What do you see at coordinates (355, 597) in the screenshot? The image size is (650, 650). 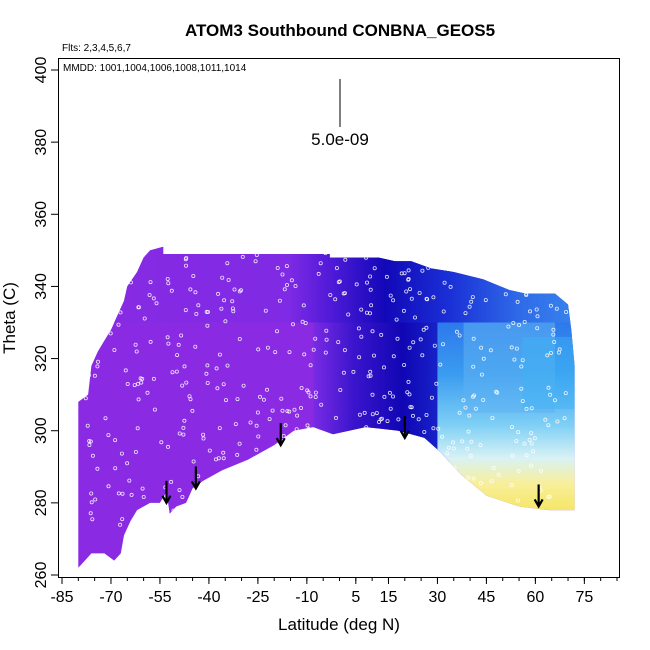 I see `x-tick-label: 5` at bounding box center [355, 597].